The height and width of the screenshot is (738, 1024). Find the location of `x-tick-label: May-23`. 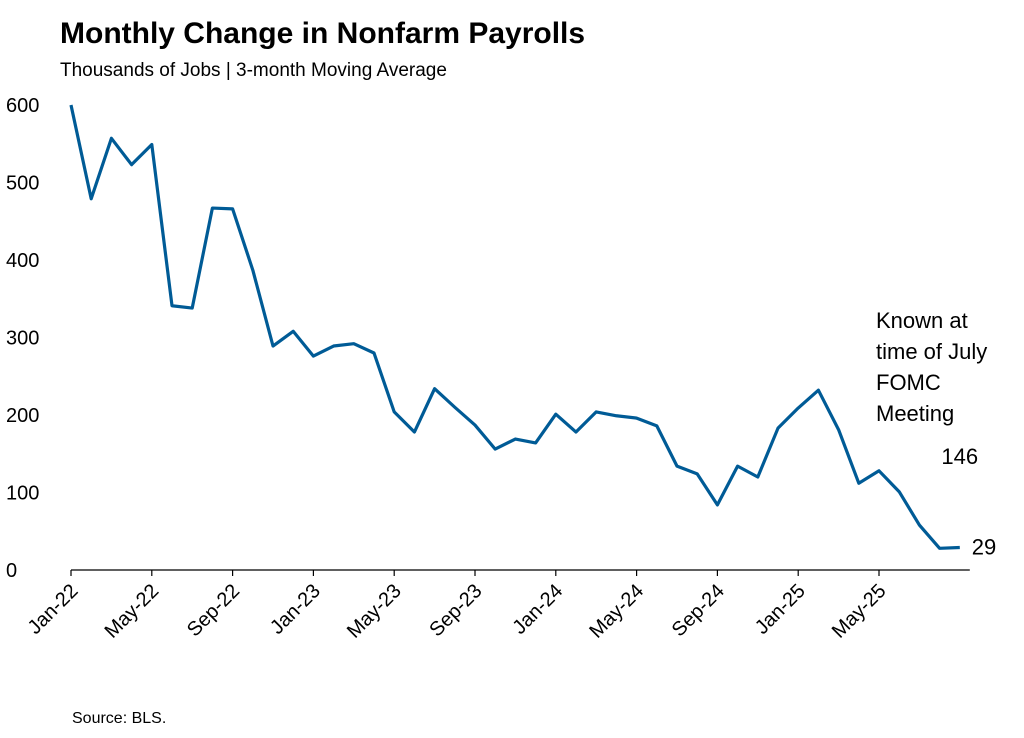

x-tick-label: May-23 is located at coordinates (374, 611).